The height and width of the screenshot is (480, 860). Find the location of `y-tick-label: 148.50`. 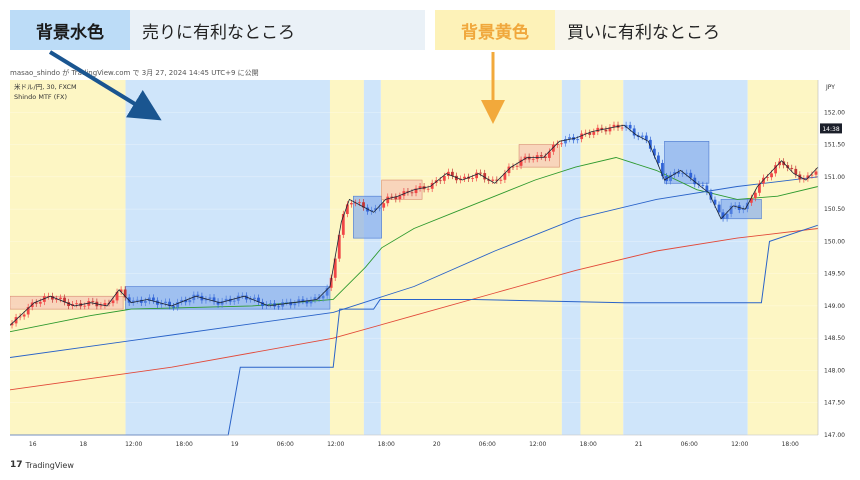

y-tick-label: 148.50 is located at coordinates (834, 338).